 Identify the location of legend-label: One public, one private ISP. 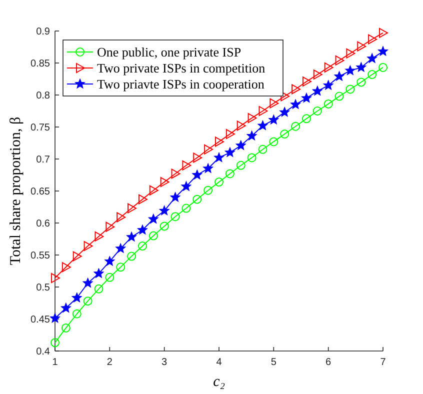
(169, 52).